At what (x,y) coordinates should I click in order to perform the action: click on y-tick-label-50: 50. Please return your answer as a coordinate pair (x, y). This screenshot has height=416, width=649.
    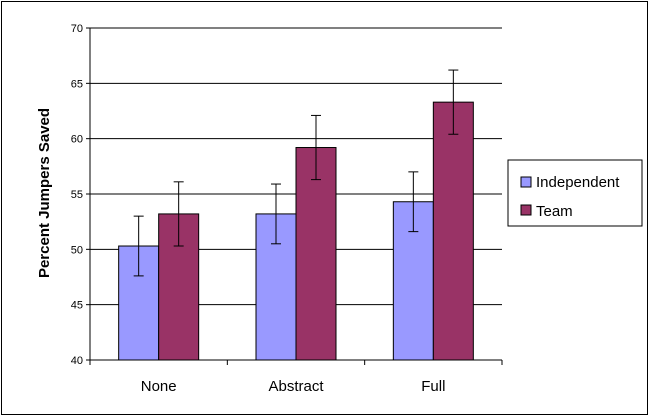
    Looking at the image, I should click on (77, 250).